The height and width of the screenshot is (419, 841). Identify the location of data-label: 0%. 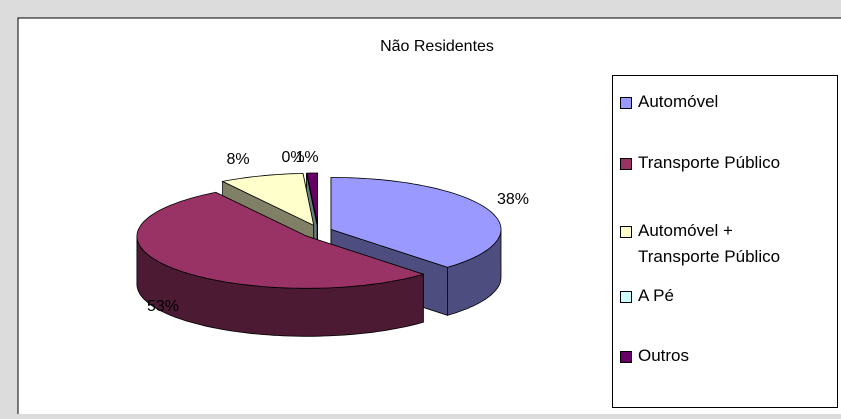
(292, 157).